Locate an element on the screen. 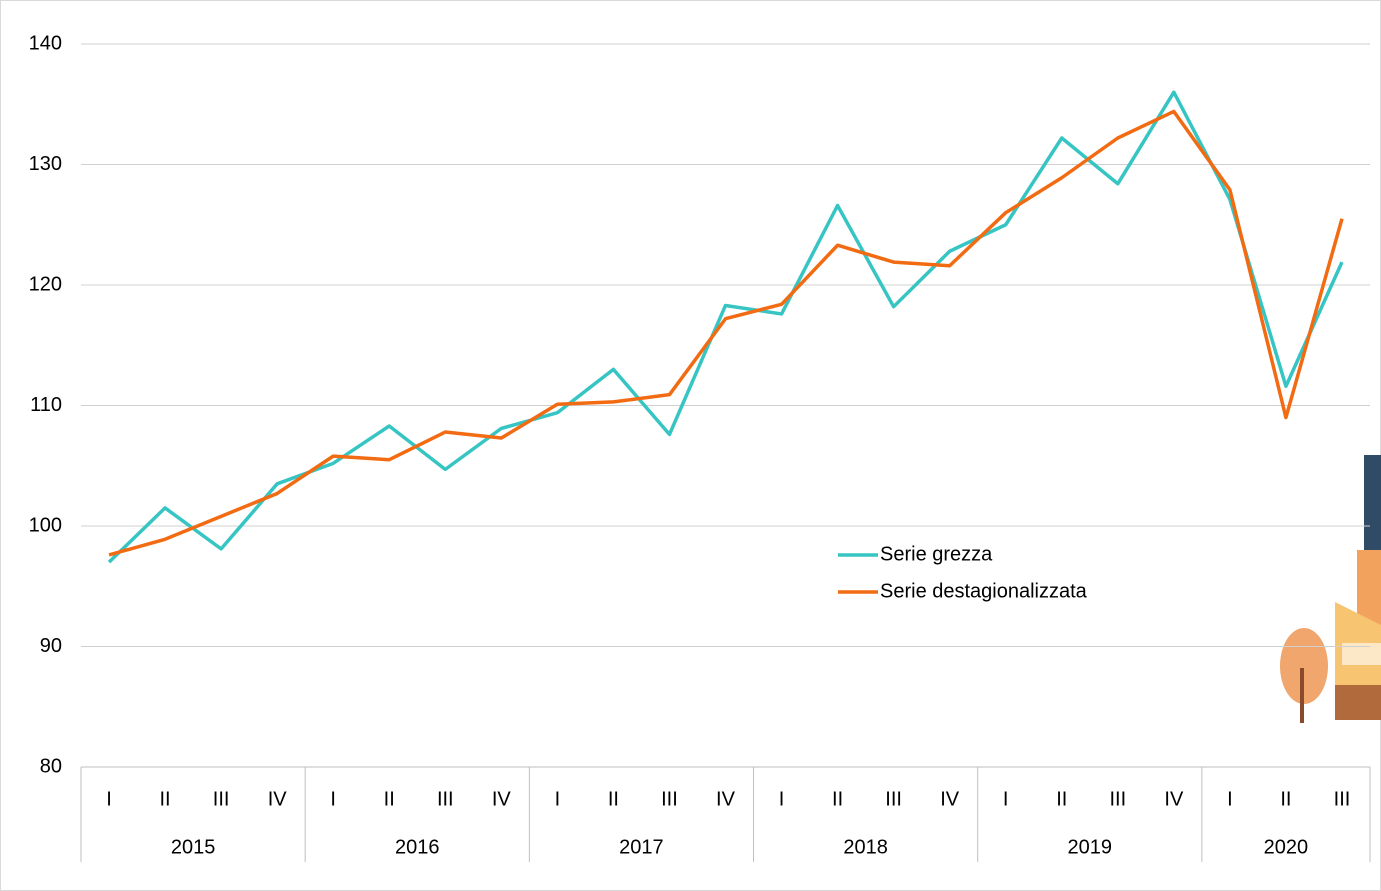 Image resolution: width=1381 pixels, height=891 pixels. legend-label: Serie destagionalizzata is located at coordinates (984, 591).